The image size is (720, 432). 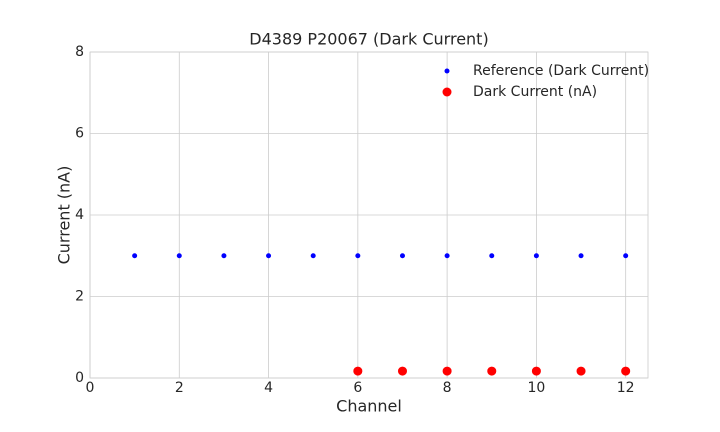 I want to click on chart-title: D4389 P20067 (Dark Current), so click(x=368, y=39).